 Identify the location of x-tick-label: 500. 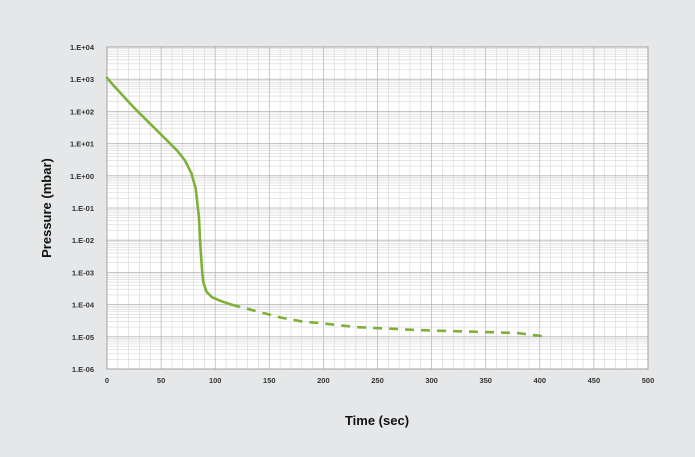
(648, 380).